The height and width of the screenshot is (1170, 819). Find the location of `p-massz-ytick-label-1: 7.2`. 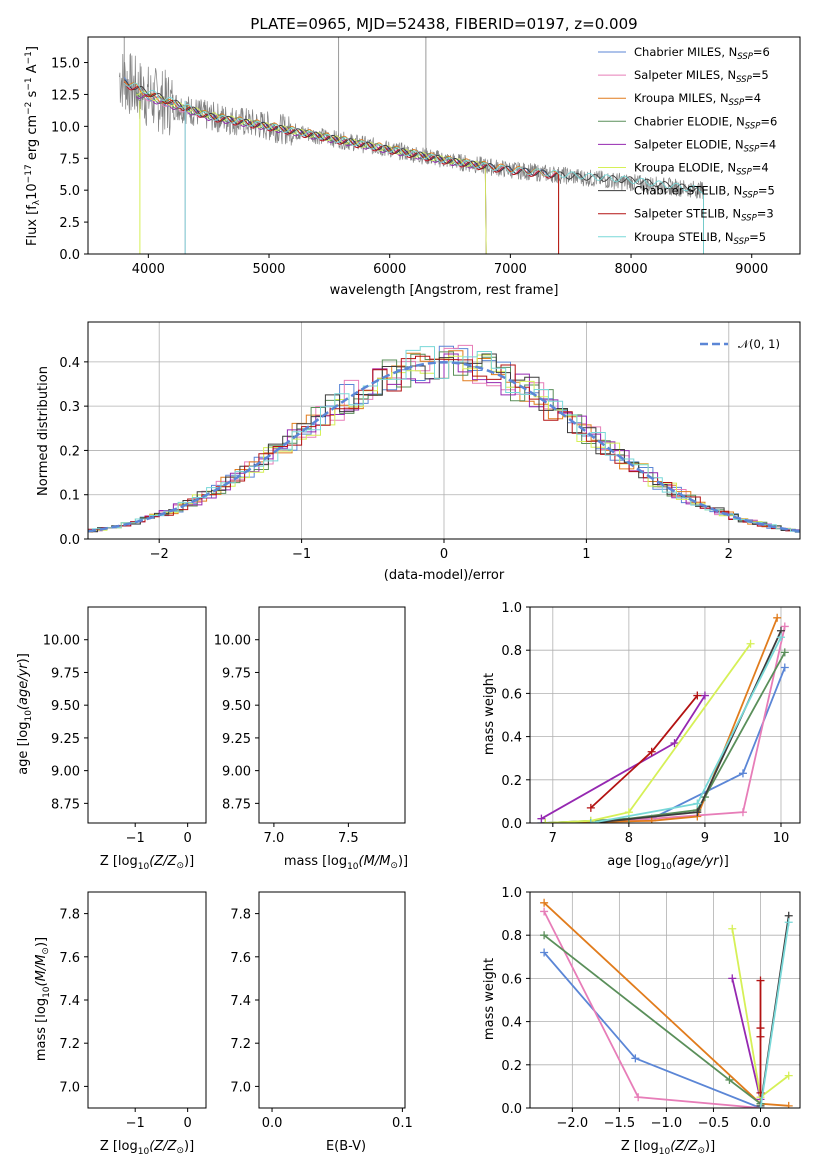

p-massz-ytick-label-1: 7.2 is located at coordinates (69, 1044).